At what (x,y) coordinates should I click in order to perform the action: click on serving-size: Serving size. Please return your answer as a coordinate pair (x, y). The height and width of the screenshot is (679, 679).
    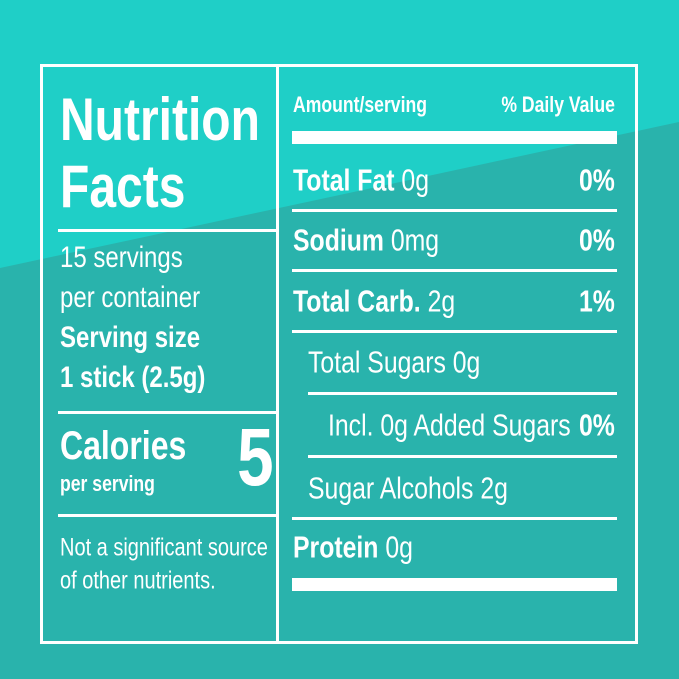
    Looking at the image, I should click on (130, 337).